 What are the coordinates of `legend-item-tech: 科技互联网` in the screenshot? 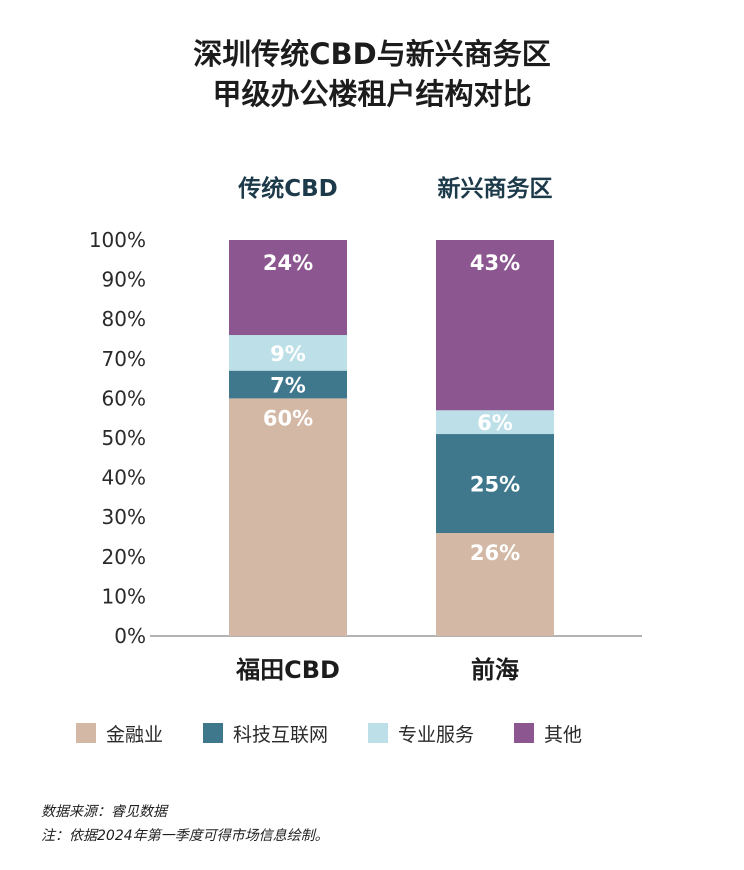 It's located at (265, 733).